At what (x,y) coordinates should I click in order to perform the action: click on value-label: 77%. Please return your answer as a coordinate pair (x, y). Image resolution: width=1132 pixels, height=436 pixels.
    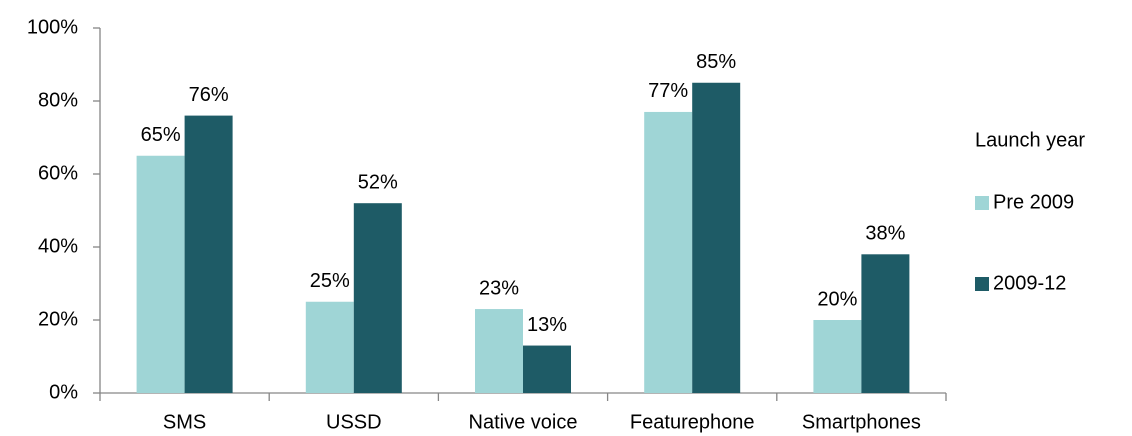
    Looking at the image, I should click on (668, 91).